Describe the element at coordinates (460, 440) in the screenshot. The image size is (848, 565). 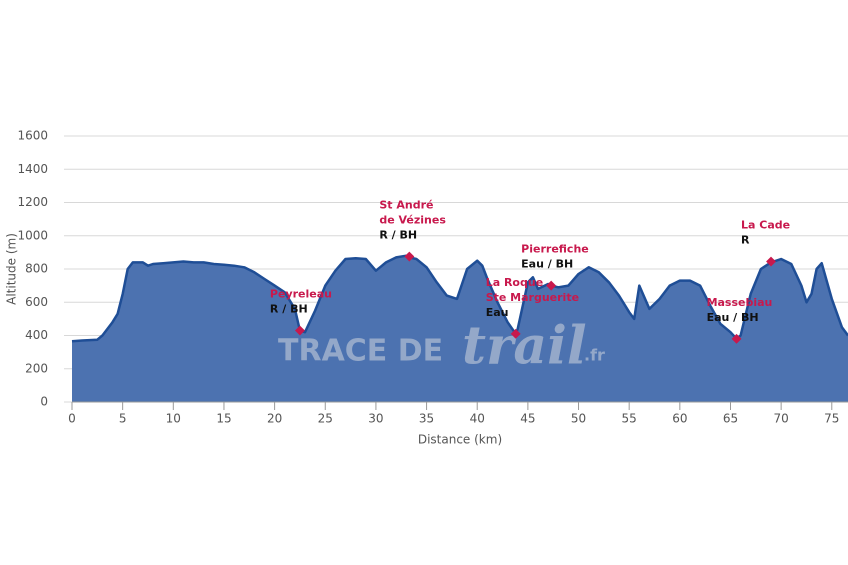
I see `x-axis-title: Distance (km)` at that location.